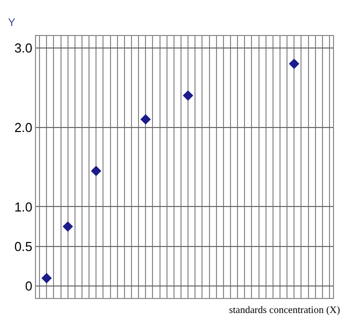  I want to click on y-tick-label: 2.0, so click(23, 127).